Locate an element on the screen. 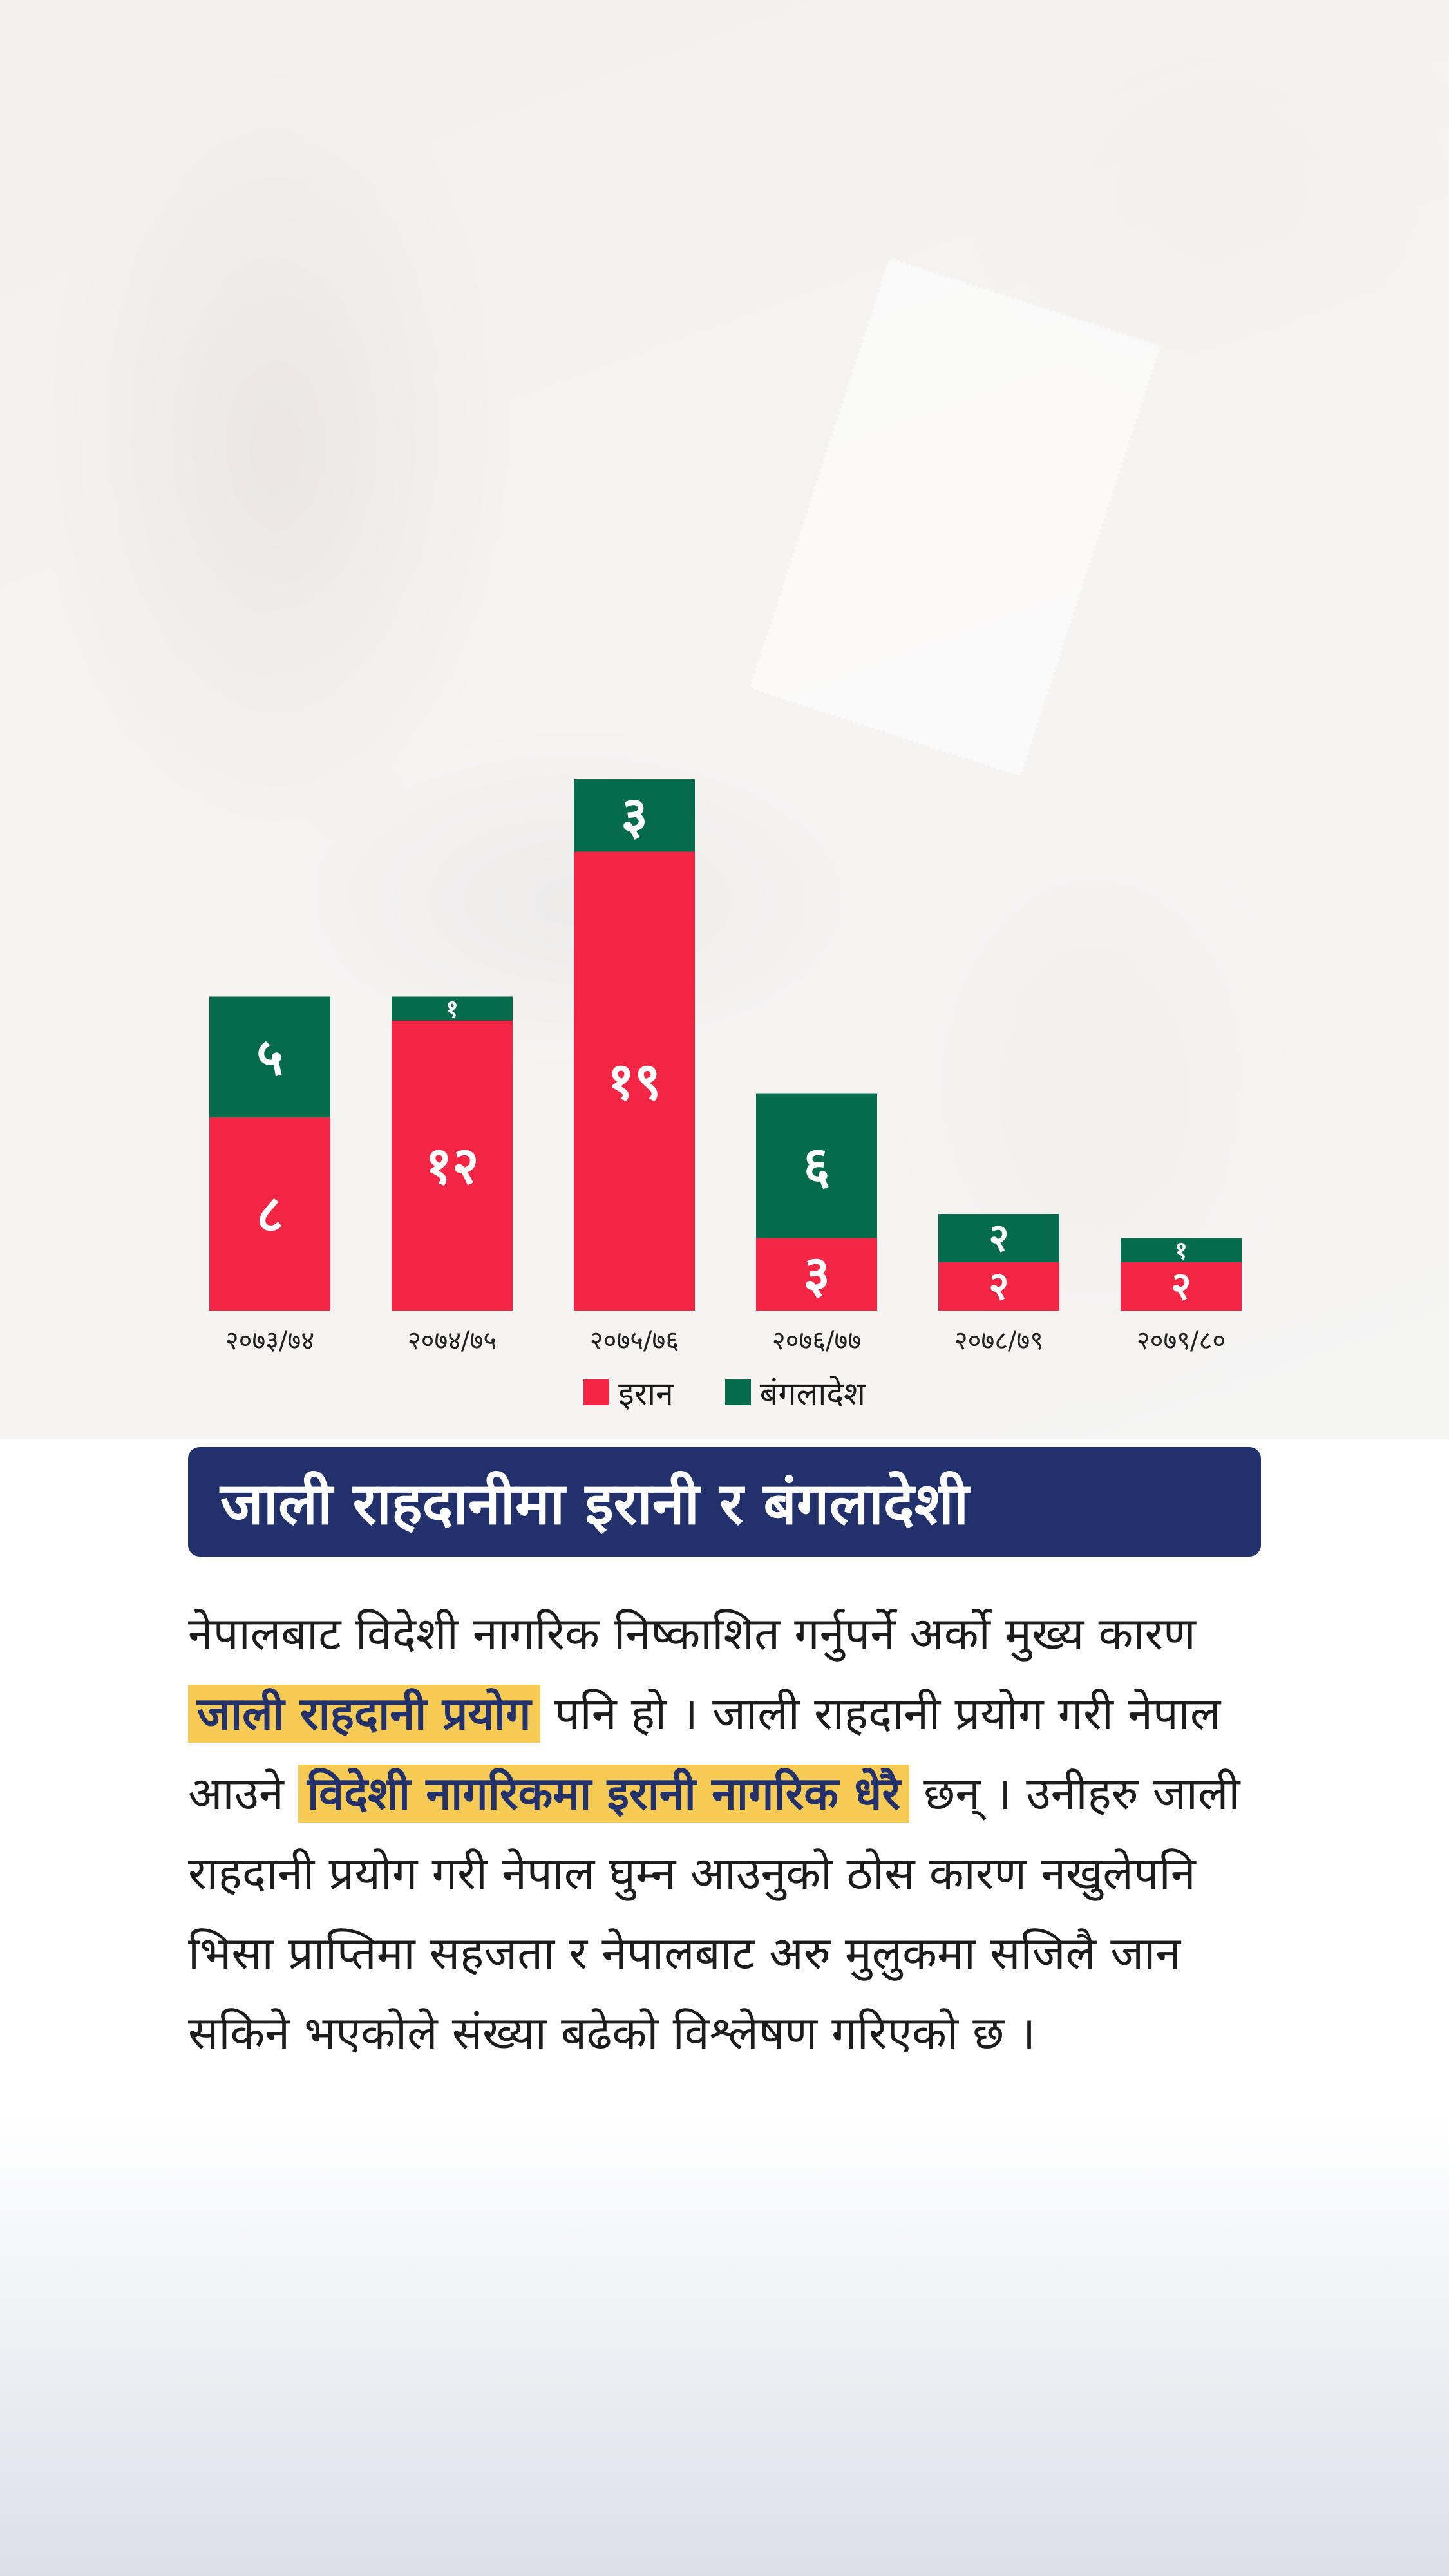 The image size is (1449, 2576). x-tick-label-4: २०७८/७९ is located at coordinates (999, 1341).